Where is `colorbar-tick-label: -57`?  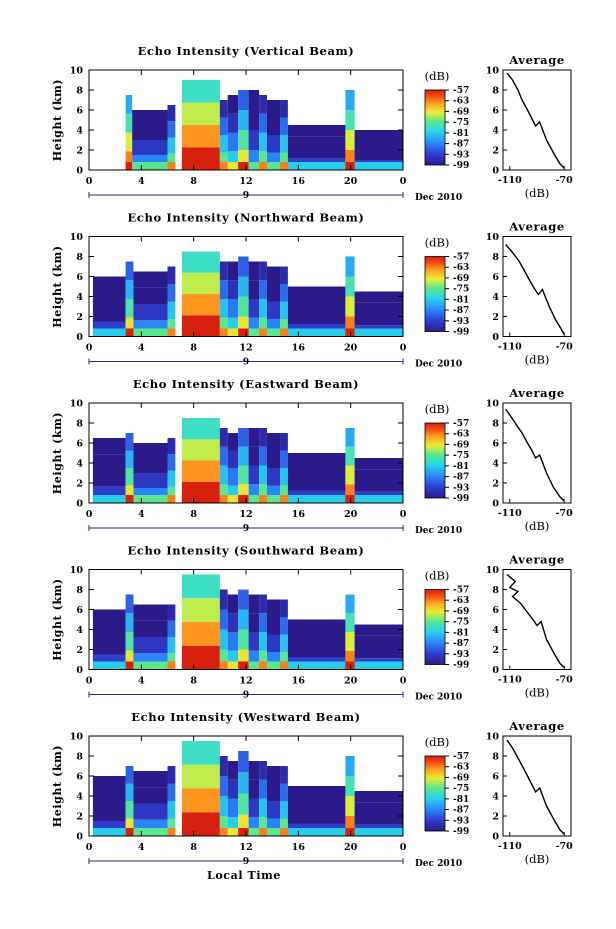 colorbar-tick-label: -57 is located at coordinates (461, 591).